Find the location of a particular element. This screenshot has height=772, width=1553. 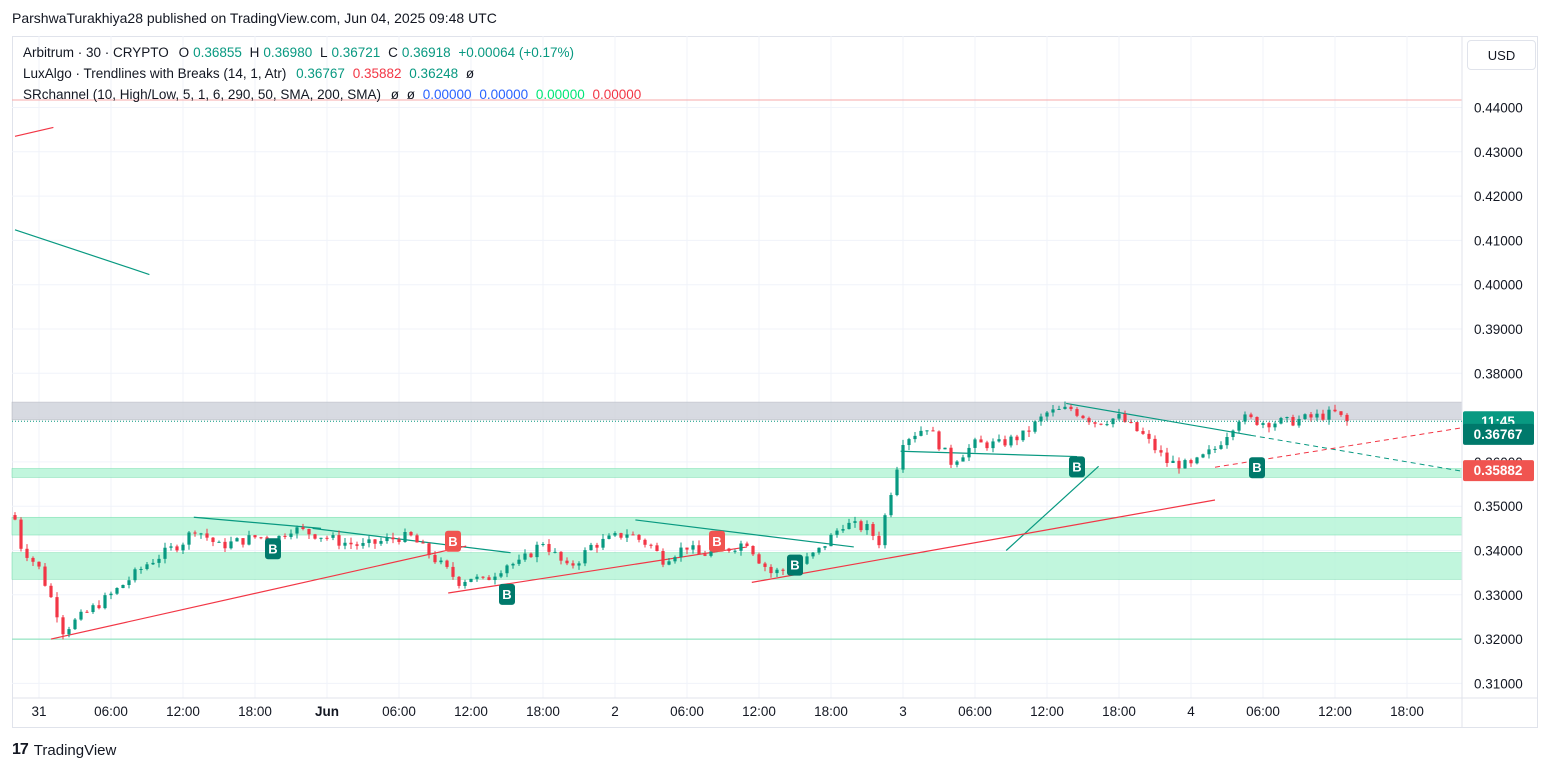

legend-lux-v1: 0.36767 is located at coordinates (320, 73).